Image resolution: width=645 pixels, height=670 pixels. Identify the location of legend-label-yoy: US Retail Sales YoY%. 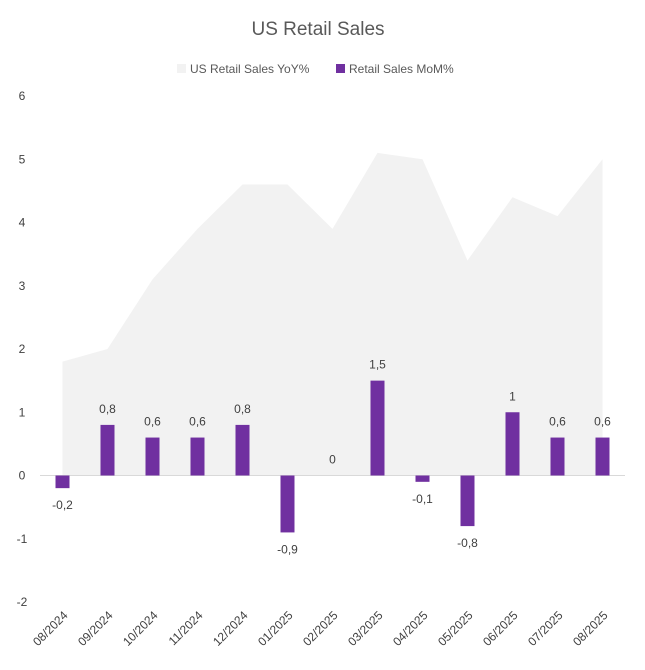
(250, 69).